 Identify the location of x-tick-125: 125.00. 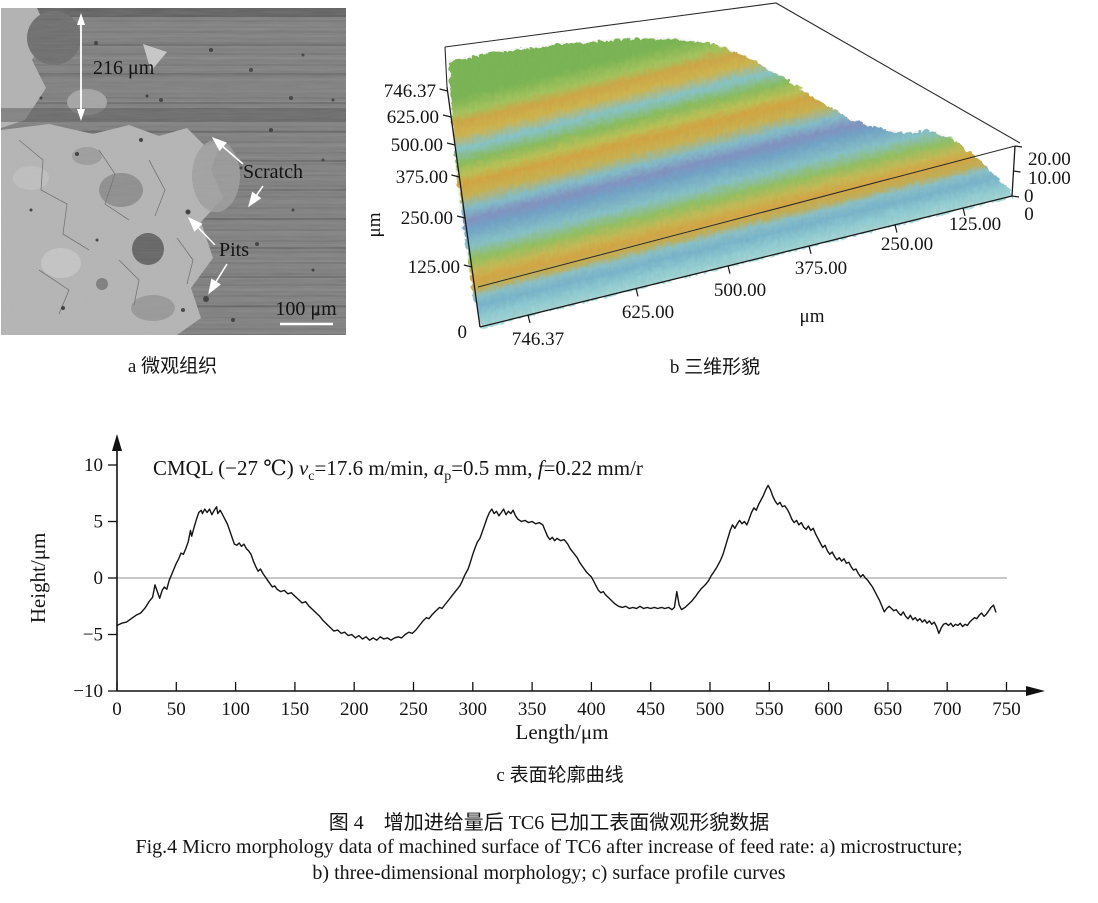
(975, 224).